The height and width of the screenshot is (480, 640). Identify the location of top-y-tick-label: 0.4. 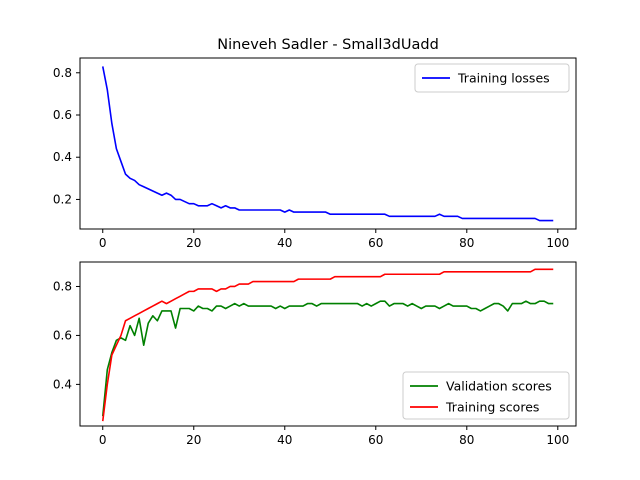
(62, 157).